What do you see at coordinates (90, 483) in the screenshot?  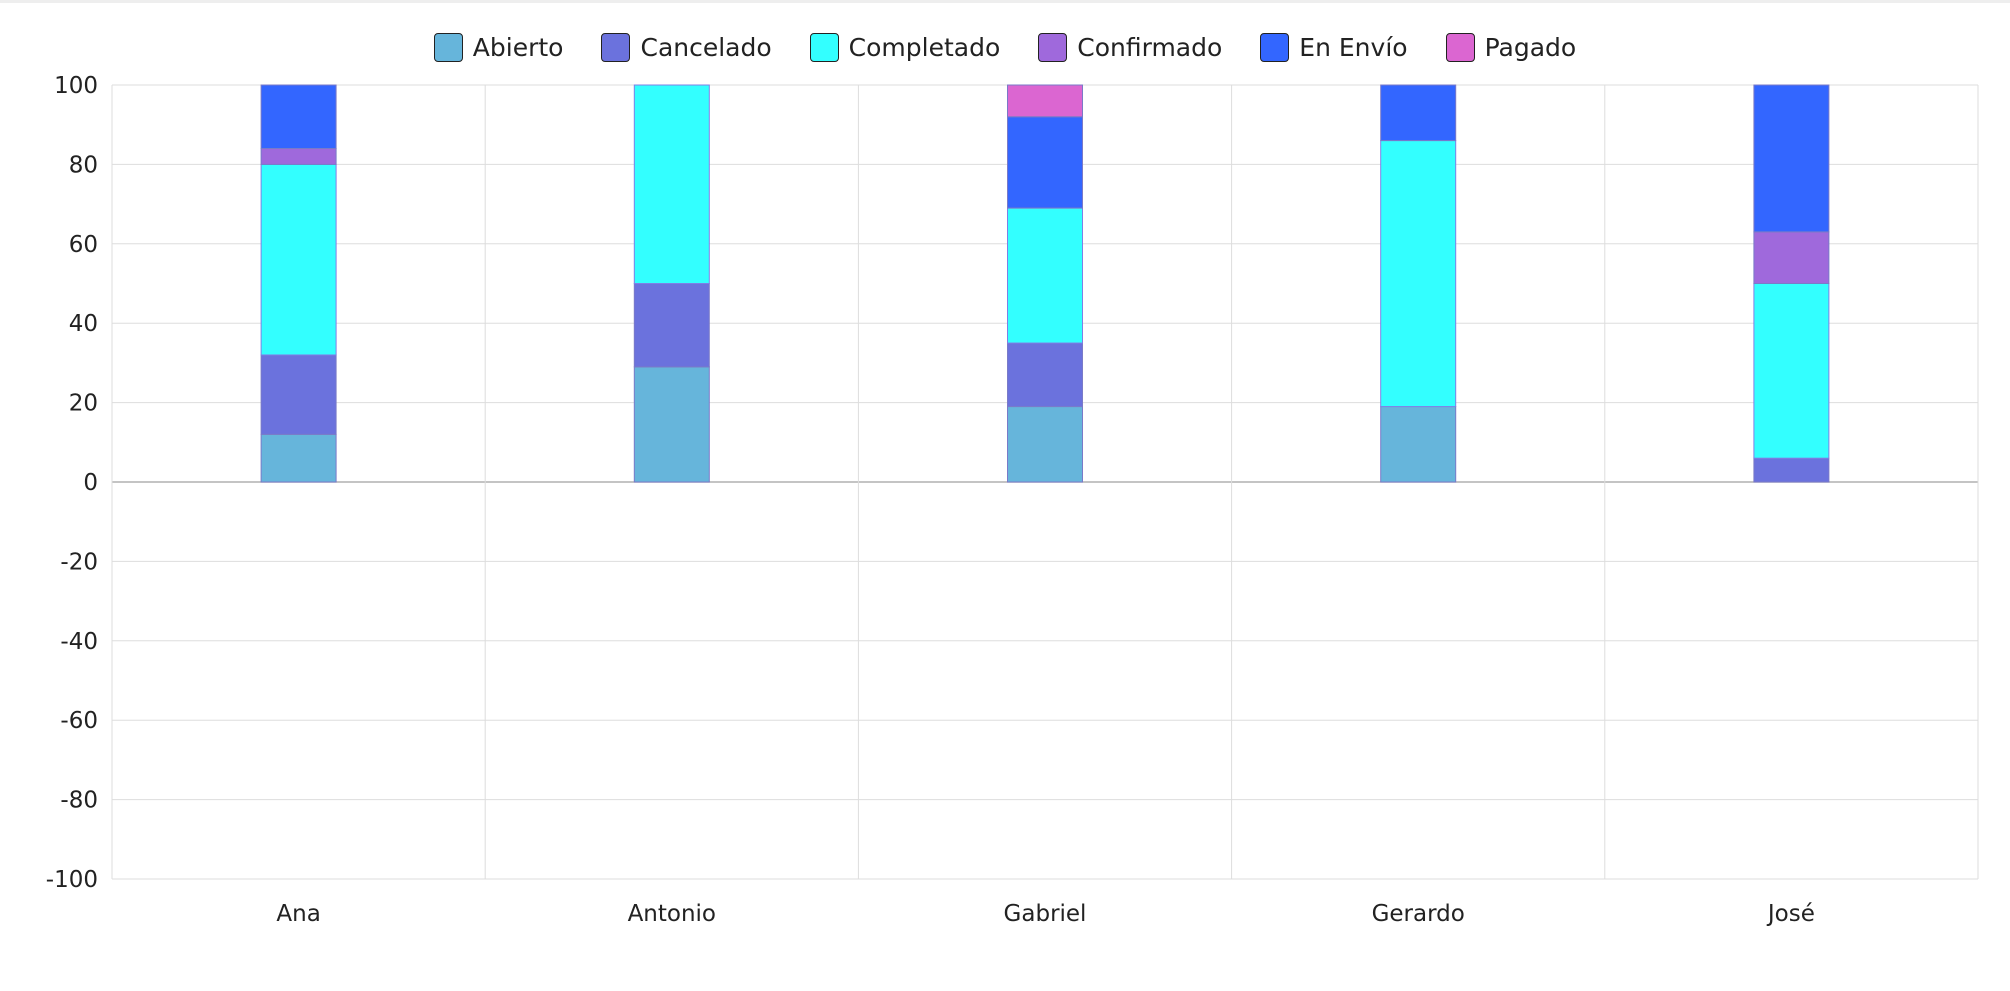 I see `y-tick-label: 0` at bounding box center [90, 483].